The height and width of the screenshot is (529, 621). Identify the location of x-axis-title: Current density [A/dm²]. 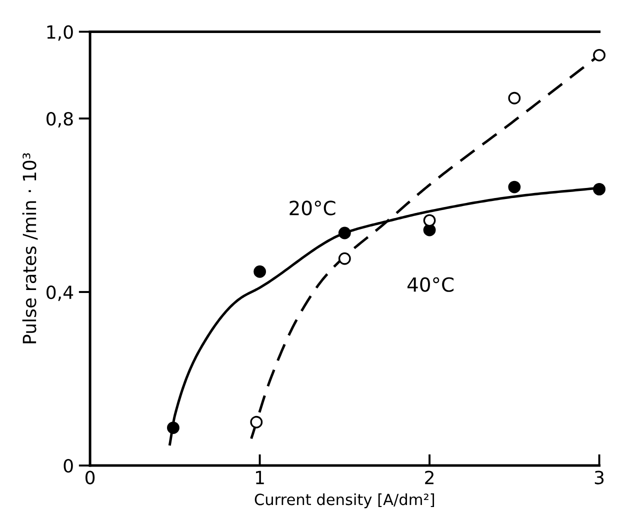
(344, 500).